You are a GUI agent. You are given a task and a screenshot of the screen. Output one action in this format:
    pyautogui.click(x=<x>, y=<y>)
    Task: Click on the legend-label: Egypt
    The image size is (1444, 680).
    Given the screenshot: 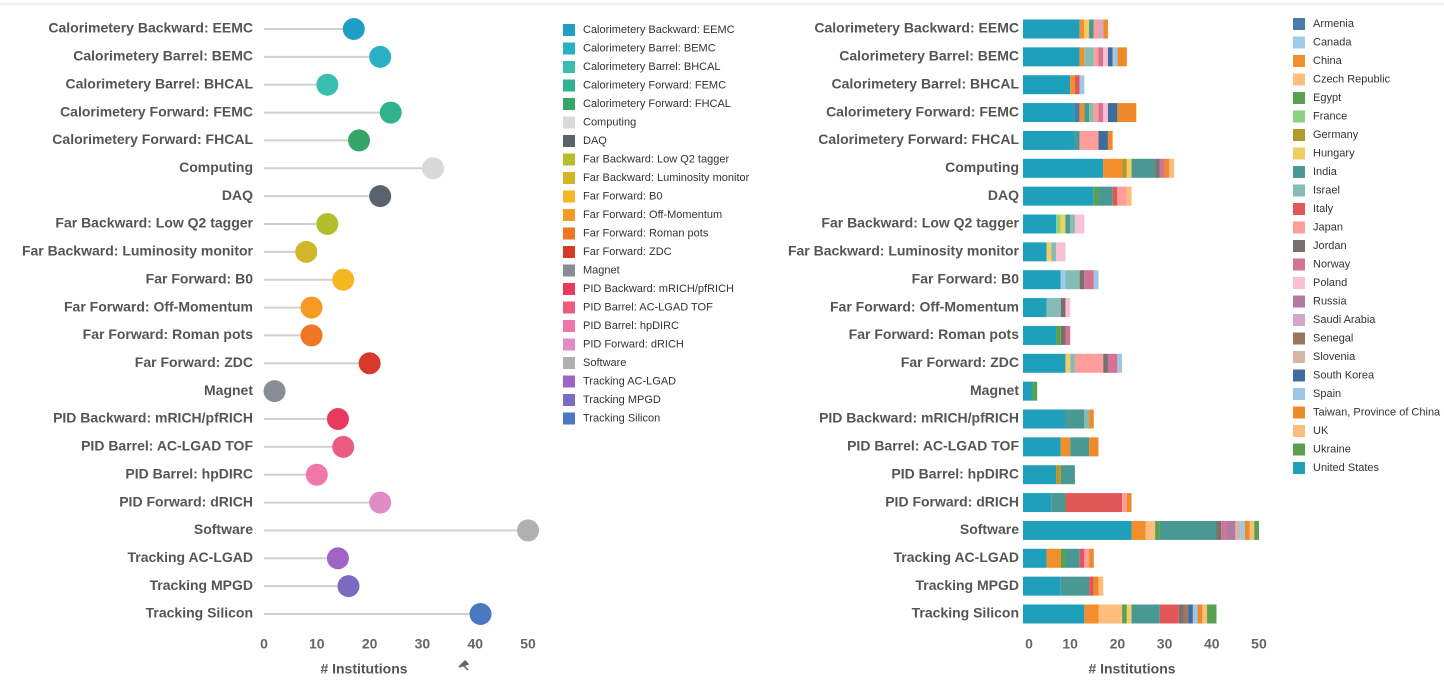 What is the action you would take?
    pyautogui.click(x=1327, y=98)
    